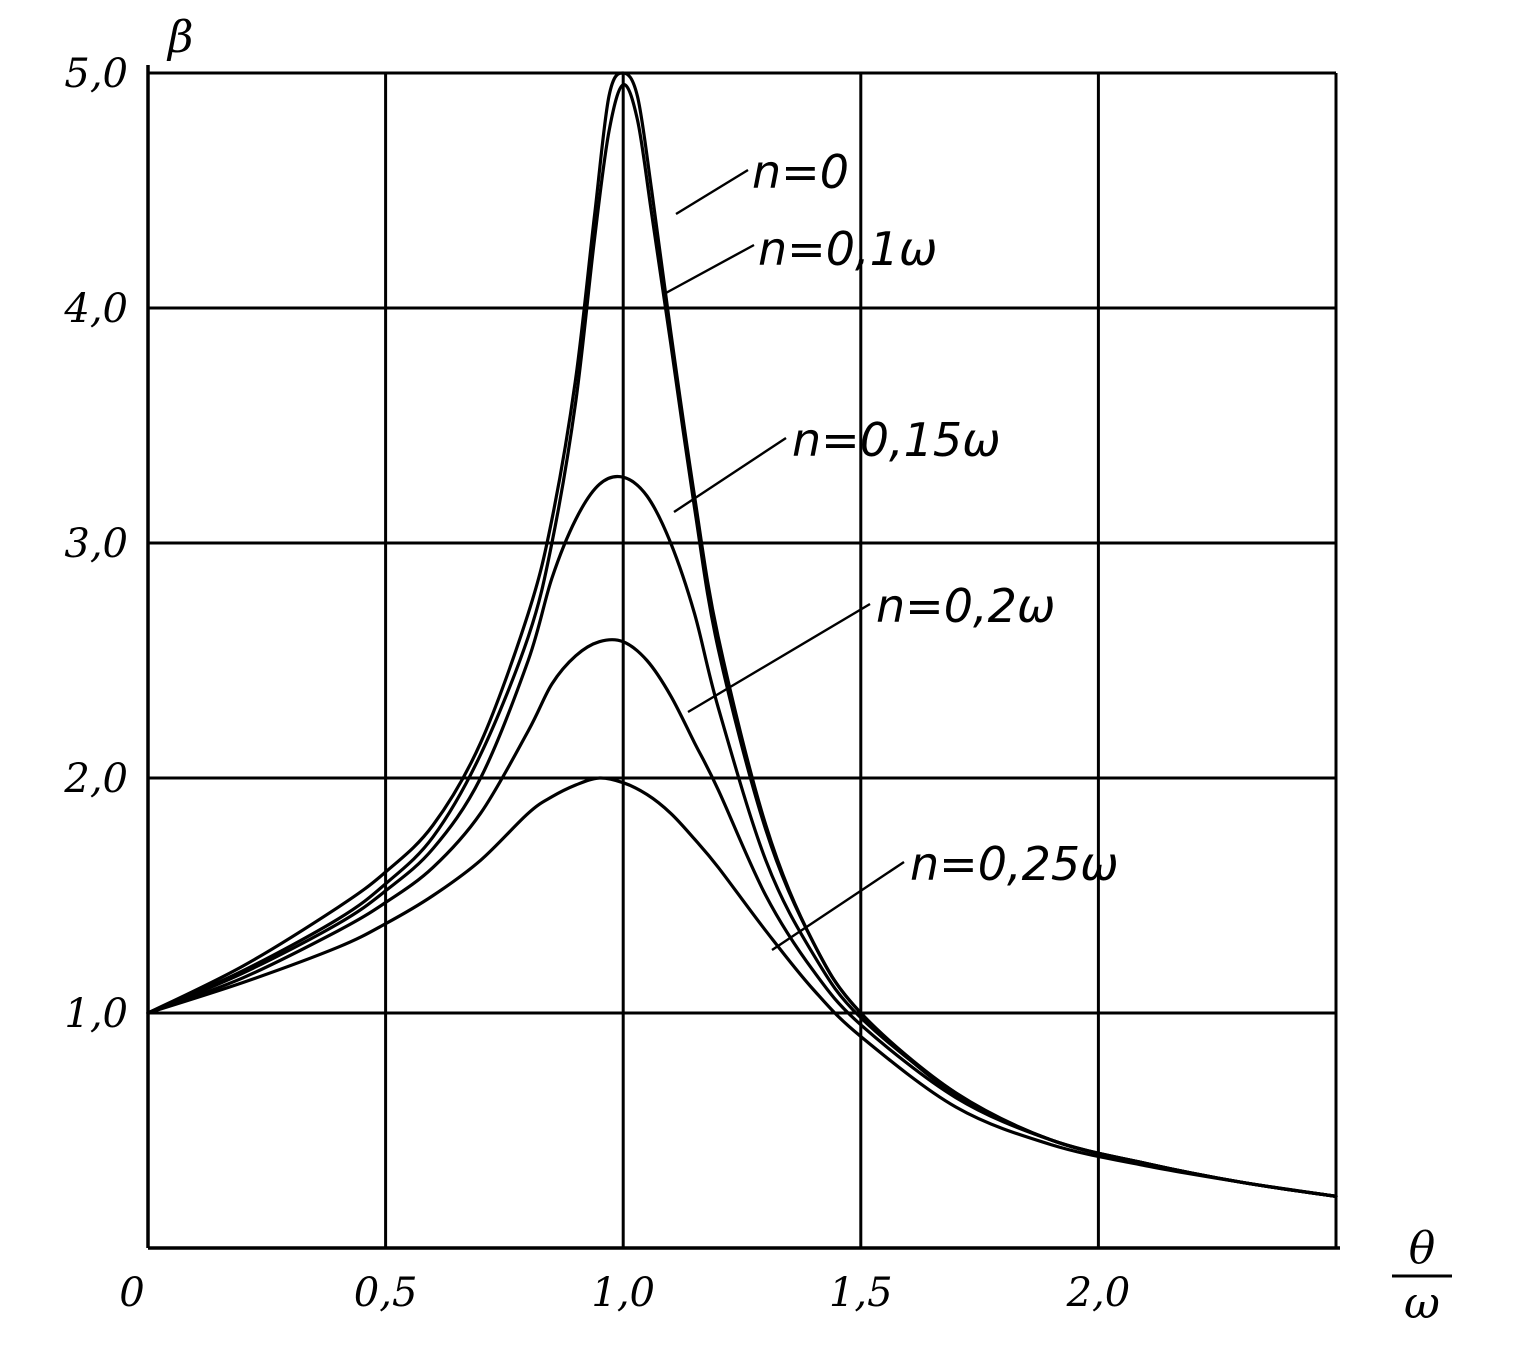 The height and width of the screenshot is (1360, 1520). I want to click on x-tick-label: 0,5, so click(386, 1293).